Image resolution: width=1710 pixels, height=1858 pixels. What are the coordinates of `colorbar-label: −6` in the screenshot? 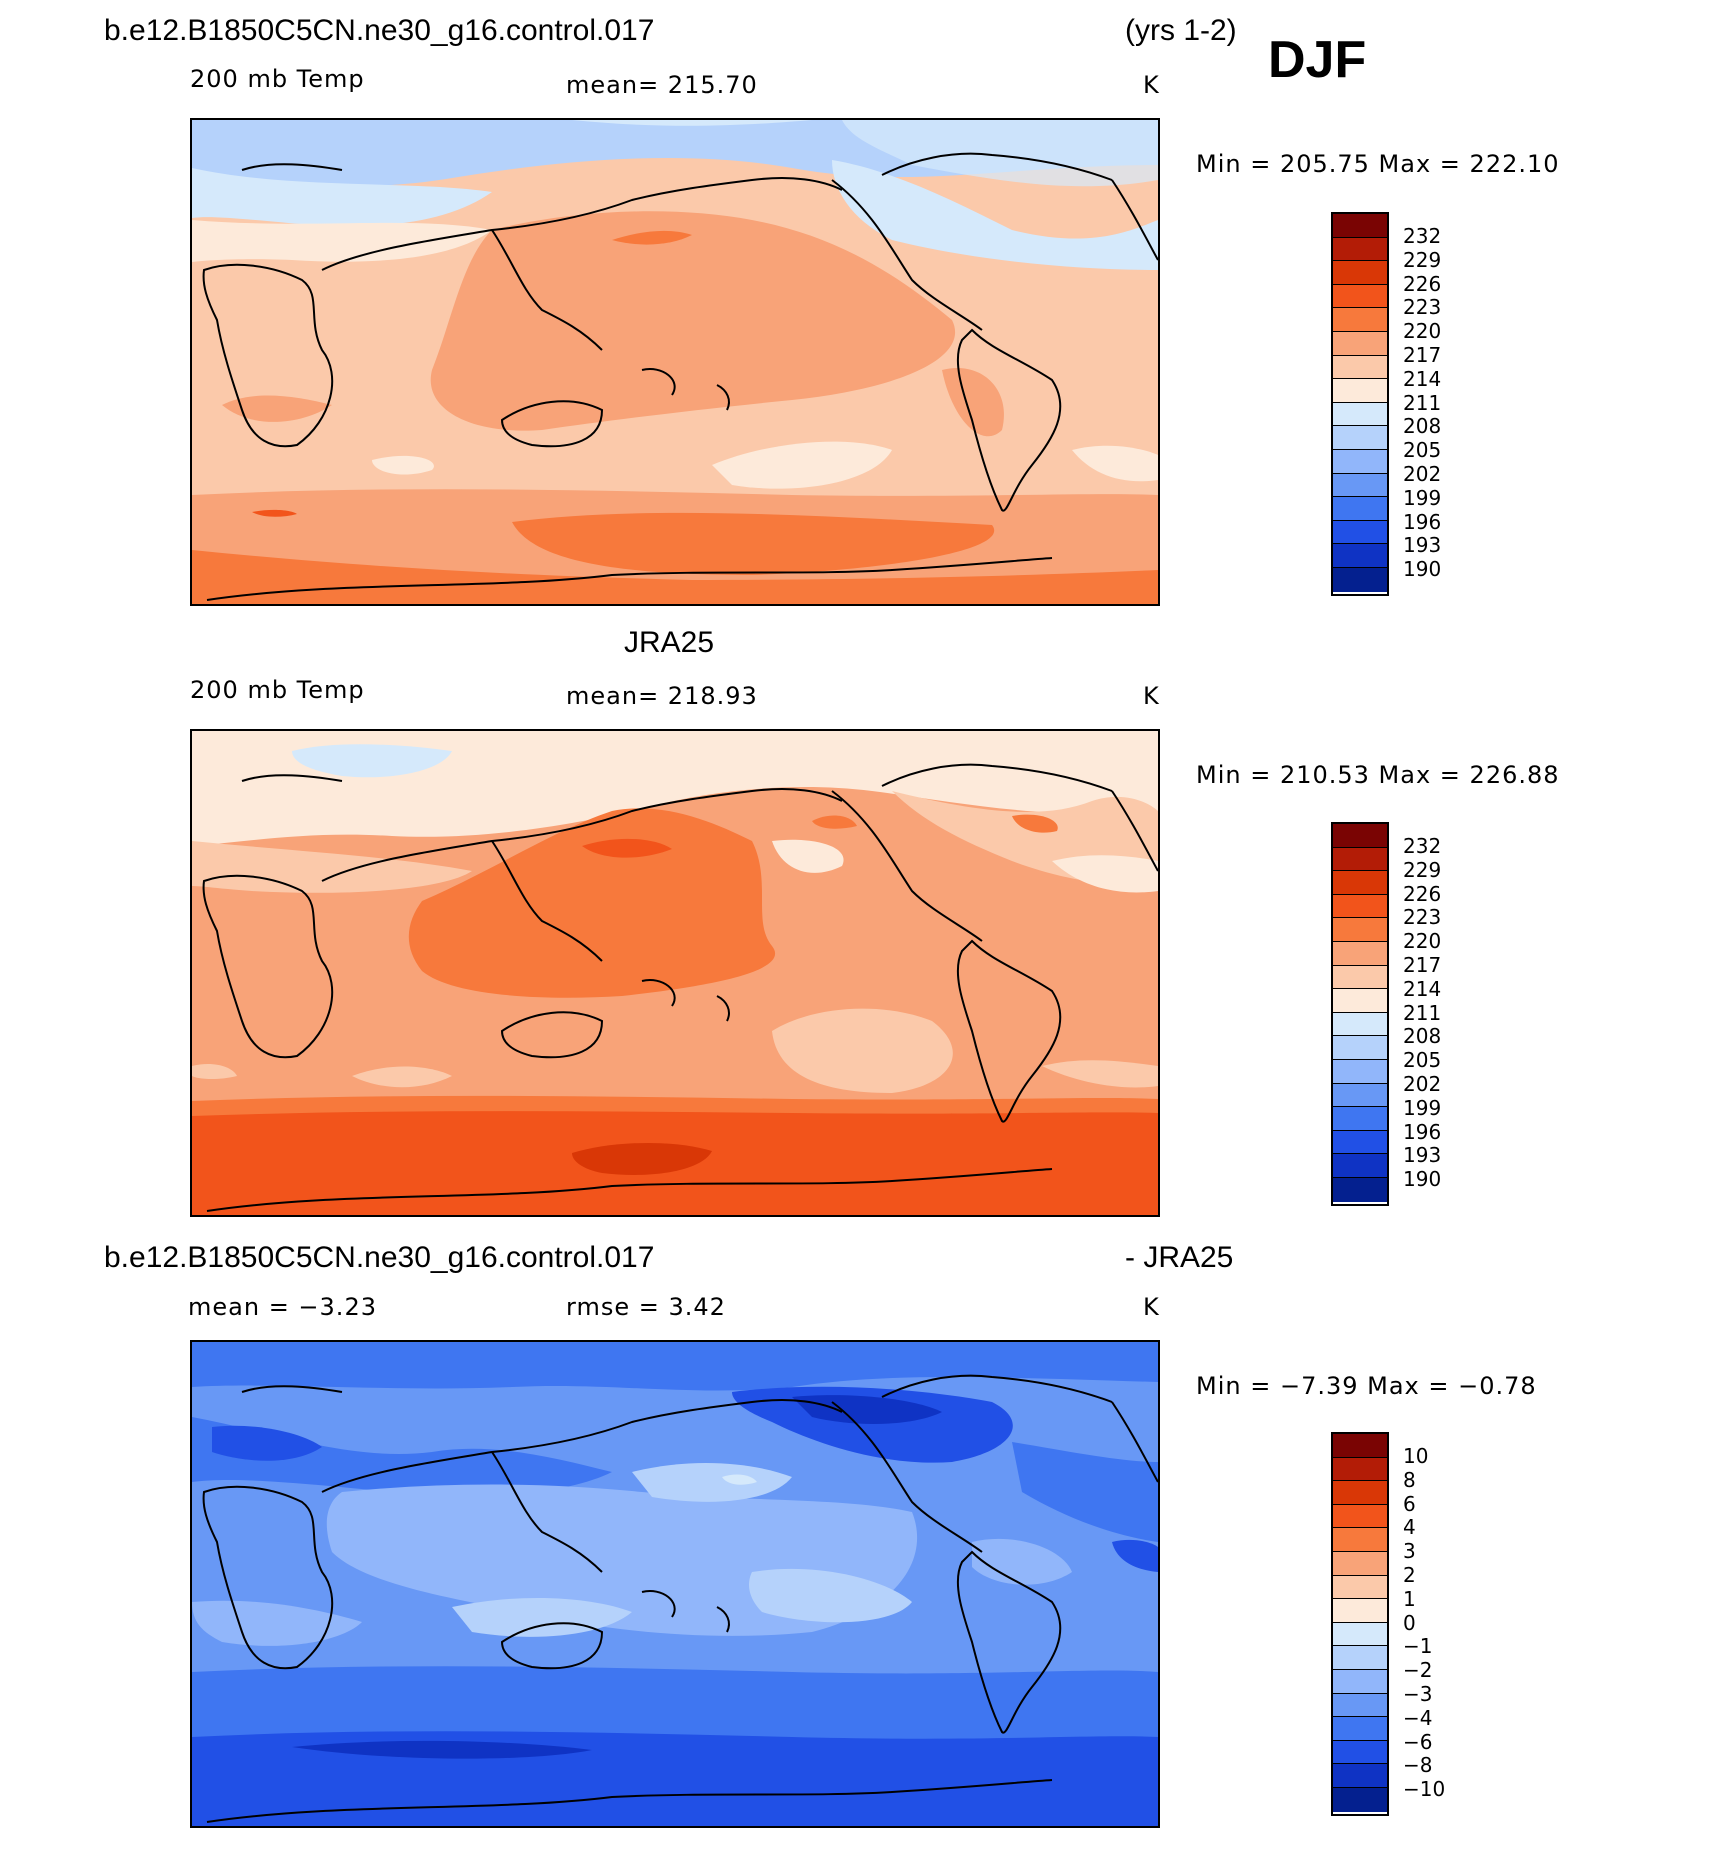 It's located at (1418, 1741).